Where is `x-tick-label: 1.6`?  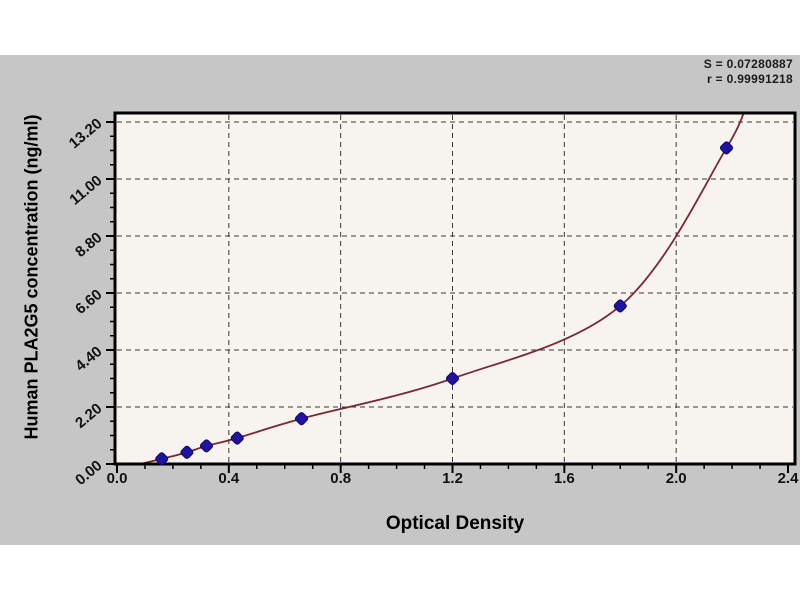
x-tick-label: 1.6 is located at coordinates (564, 478).